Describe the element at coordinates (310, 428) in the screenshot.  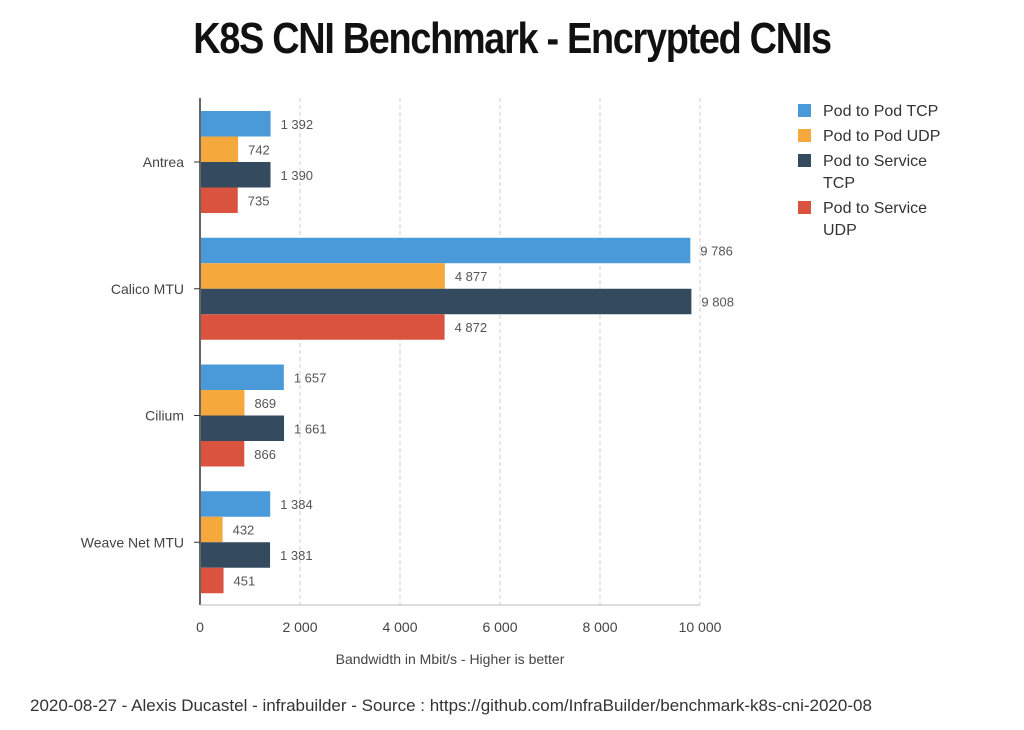
I see `data-label: 1 661` at that location.